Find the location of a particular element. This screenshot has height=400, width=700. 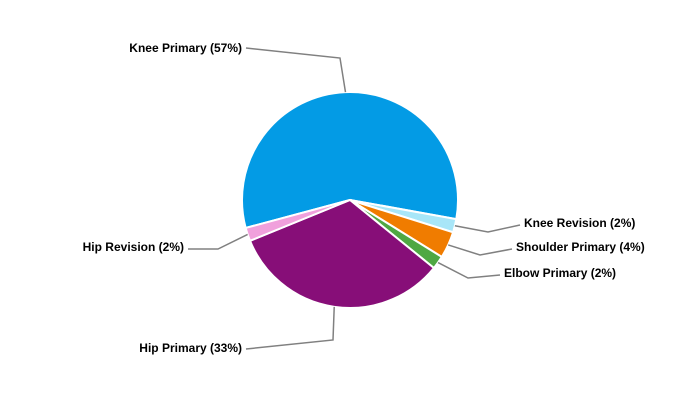

slice-label: Hip Primary (33%) is located at coordinates (190, 348).